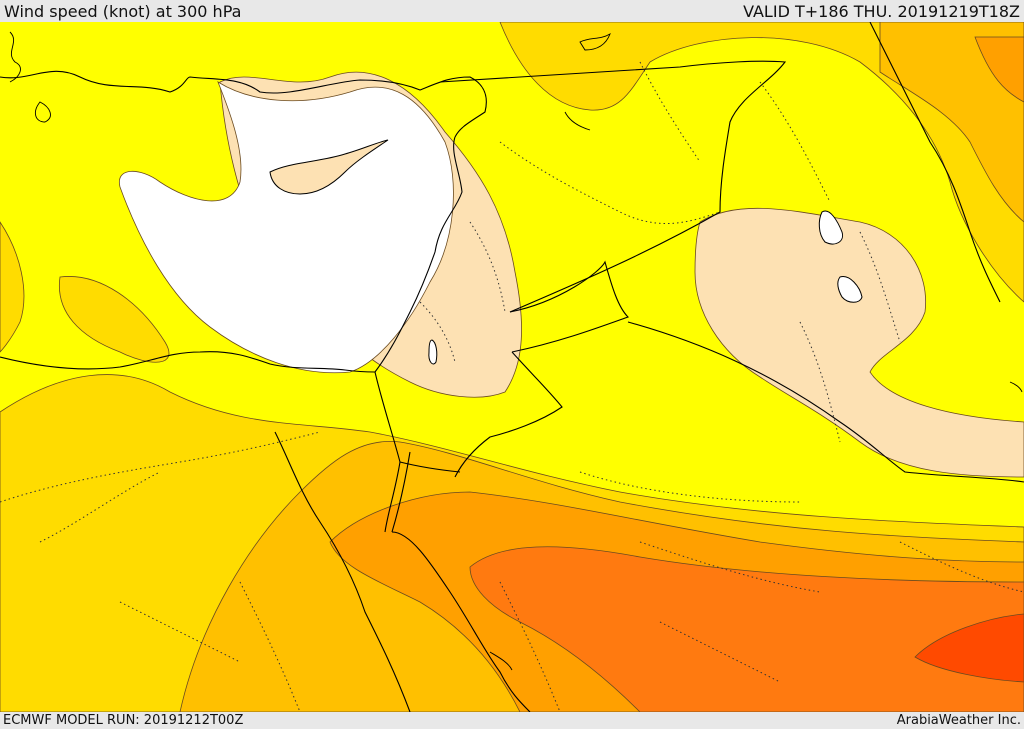 Image resolution: width=1024 pixels, height=729 pixels. I want to click on band-white-minimum, so click(286, 227).